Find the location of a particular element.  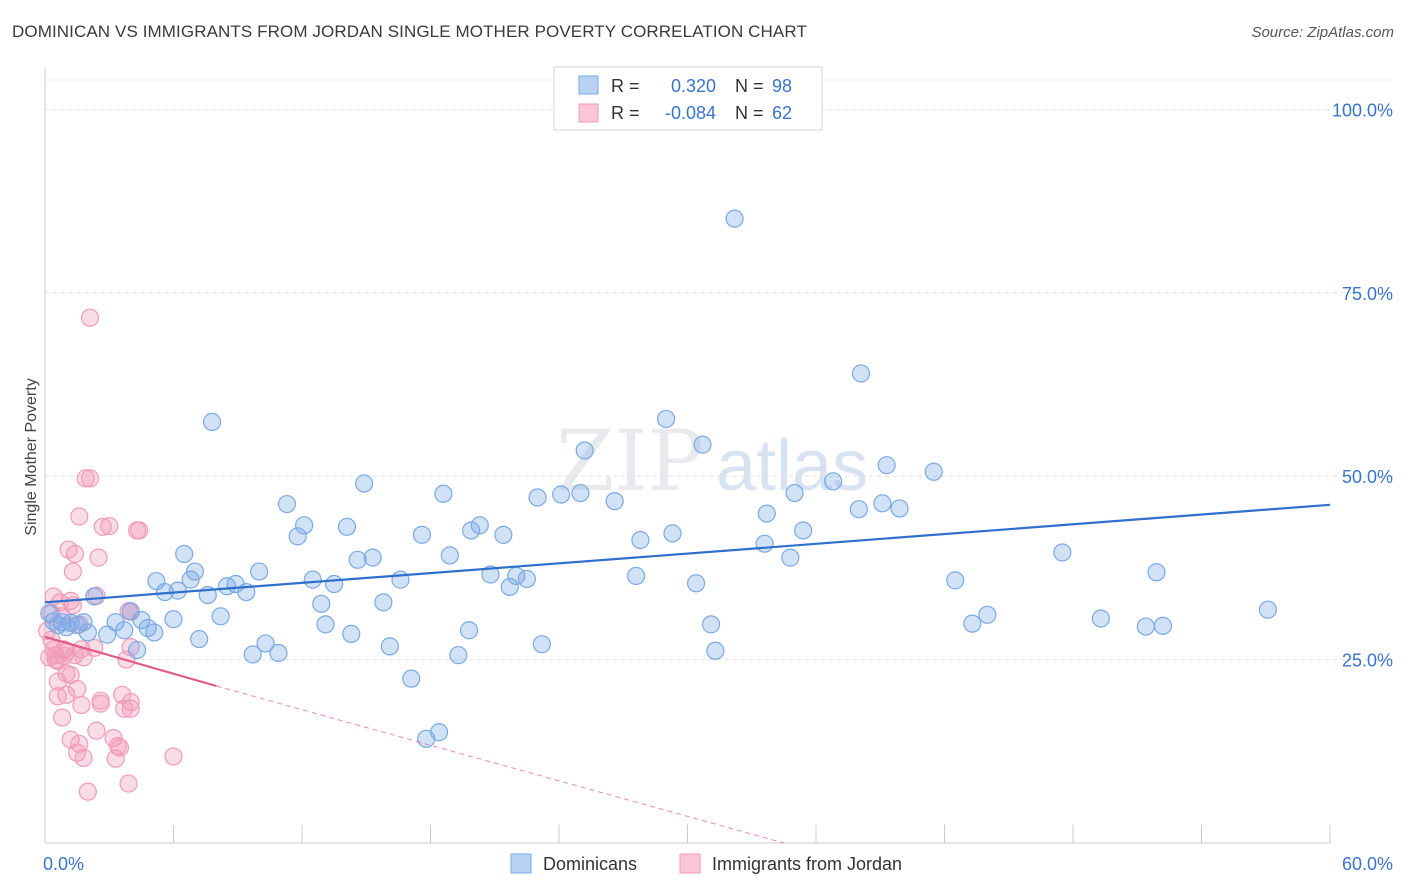

x-tick-label-1: 60.0% is located at coordinates (1367, 864).